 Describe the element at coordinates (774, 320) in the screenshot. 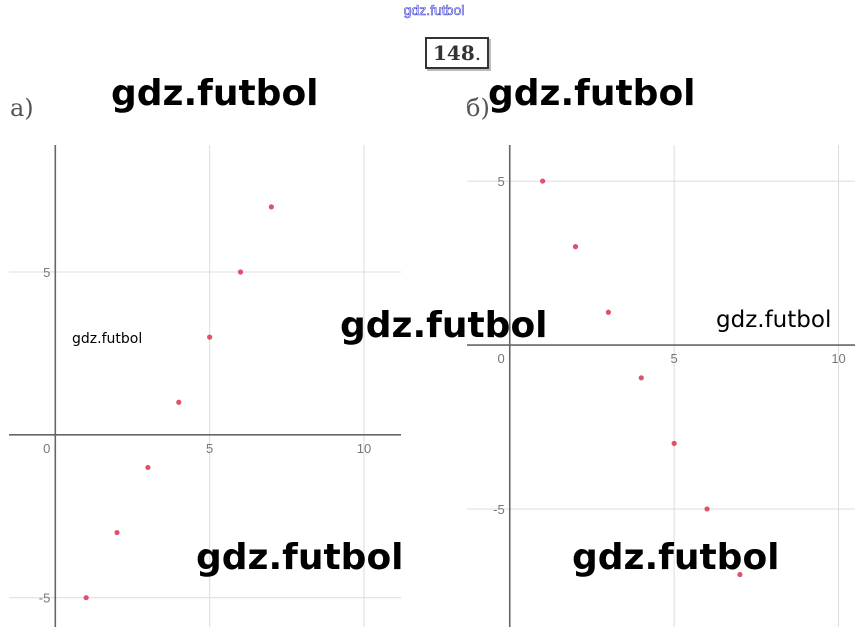

I see `watermark-b-right: gdz.futbol` at that location.